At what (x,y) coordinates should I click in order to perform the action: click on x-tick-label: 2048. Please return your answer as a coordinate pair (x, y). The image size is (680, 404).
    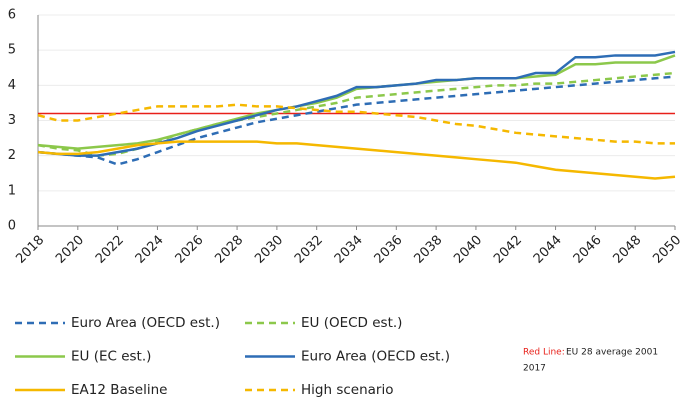
    Looking at the image, I should click on (627, 250).